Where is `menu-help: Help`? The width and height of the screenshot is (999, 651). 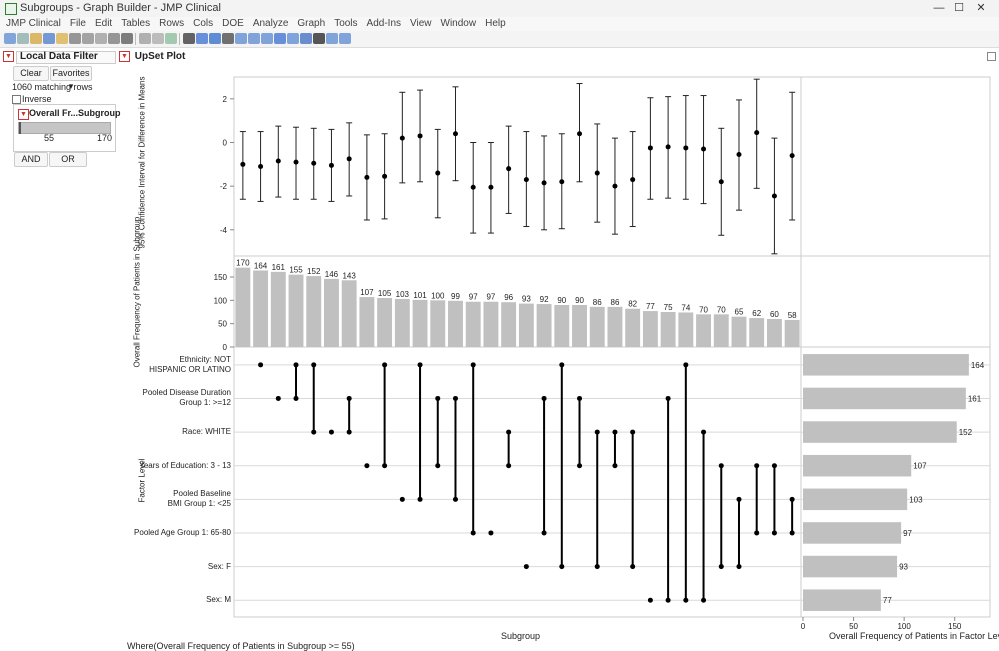
menu-help: Help is located at coordinates (495, 23).